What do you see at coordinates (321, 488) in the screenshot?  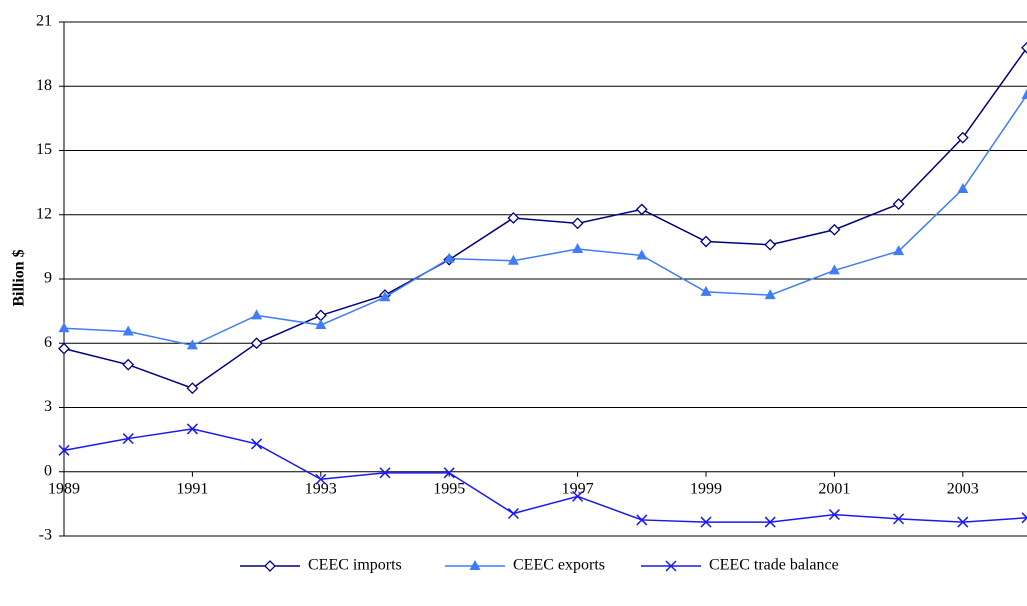 I see `x-tick-label: 1993` at bounding box center [321, 488].